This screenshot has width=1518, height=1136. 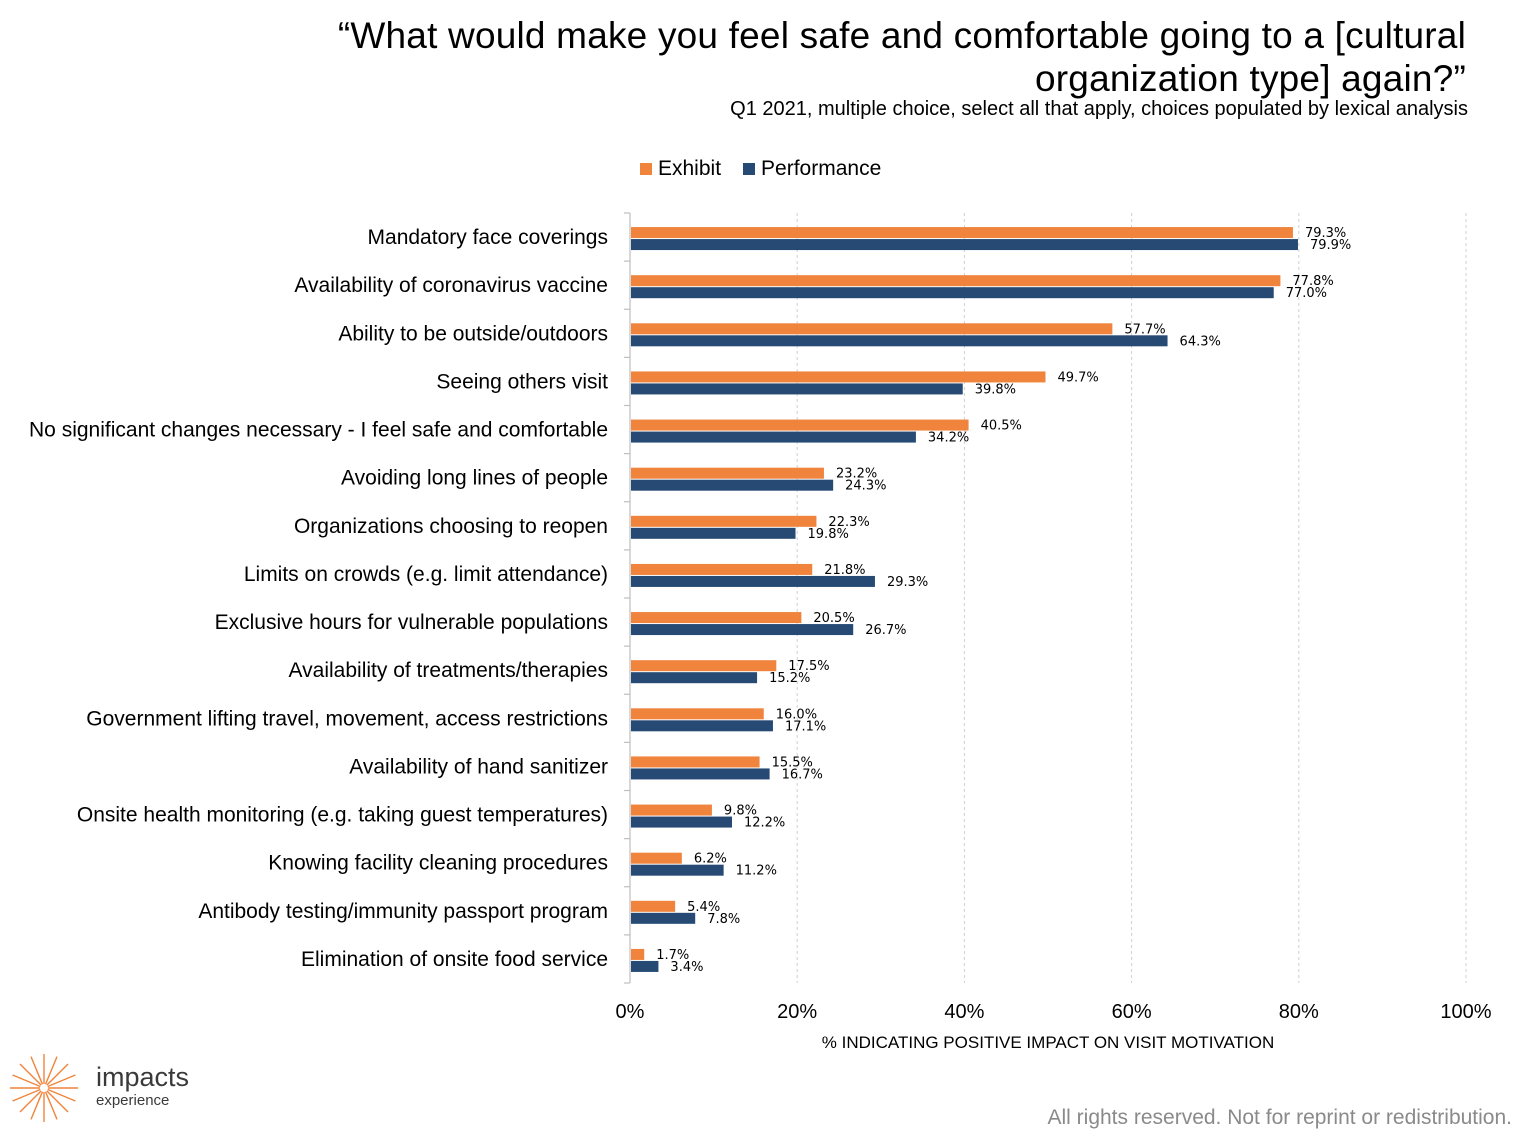 What do you see at coordinates (808, 666) in the screenshot?
I see `data-label-exhibit: 17.5%` at bounding box center [808, 666].